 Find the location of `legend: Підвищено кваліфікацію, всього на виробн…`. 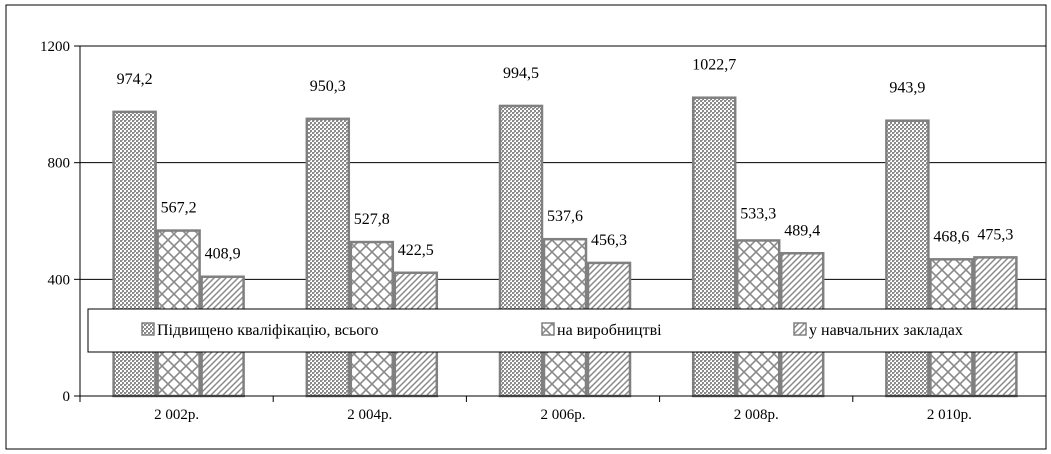

legend: Підвищено кваліфікацію, всього на виробн… is located at coordinates (567, 330).